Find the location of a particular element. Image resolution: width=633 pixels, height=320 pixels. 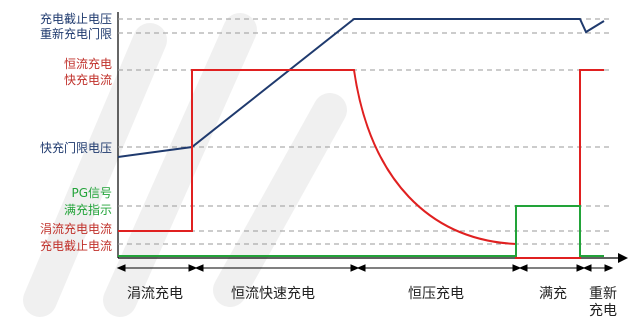

label-full-charge-indicator: 满充指示 is located at coordinates (88, 209).